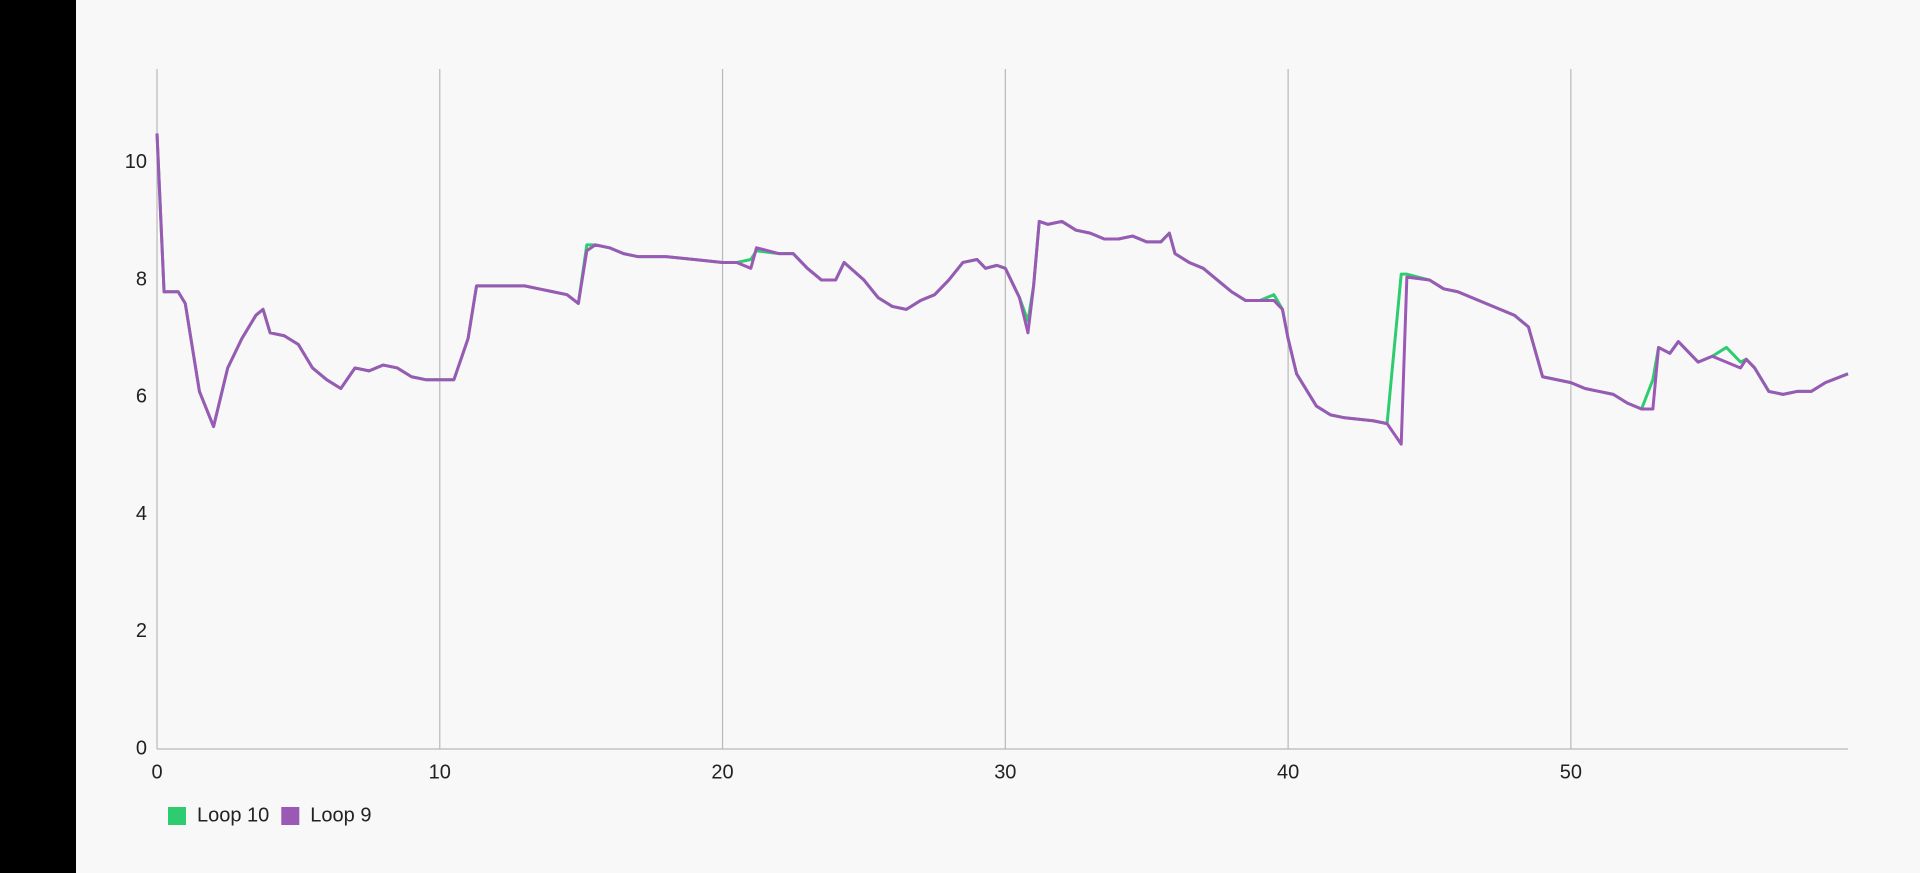  Describe the element at coordinates (722, 772) in the screenshot. I see `x-tick-label: 20` at that location.